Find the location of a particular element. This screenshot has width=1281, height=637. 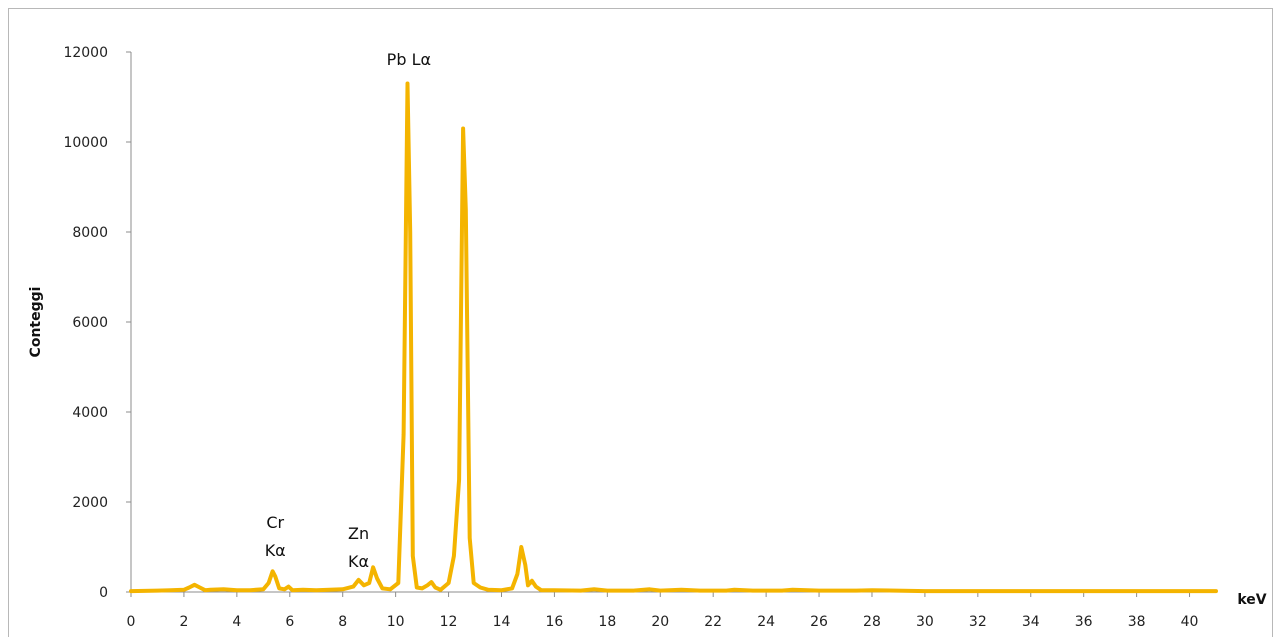

x-tick-label: 28 is located at coordinates (872, 622).